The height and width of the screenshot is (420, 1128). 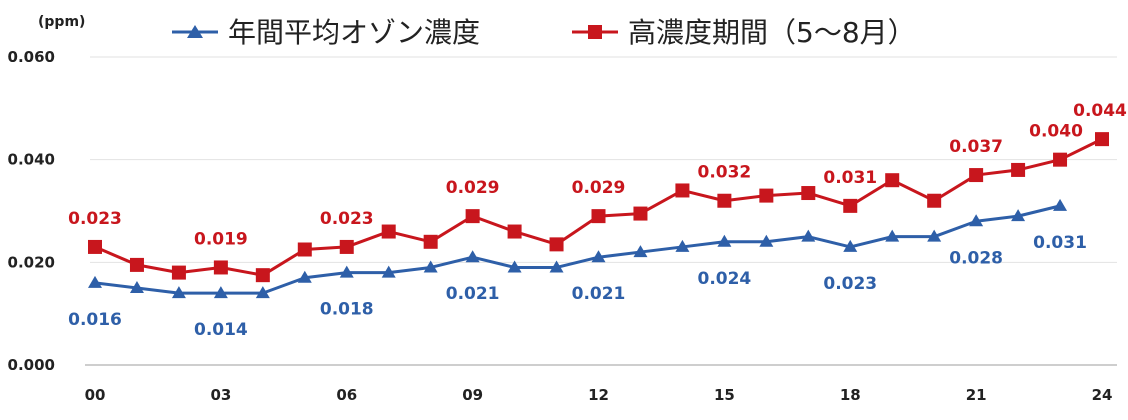 I want to click on legend-item: 年間平均オゾン濃度, so click(x=326, y=32).